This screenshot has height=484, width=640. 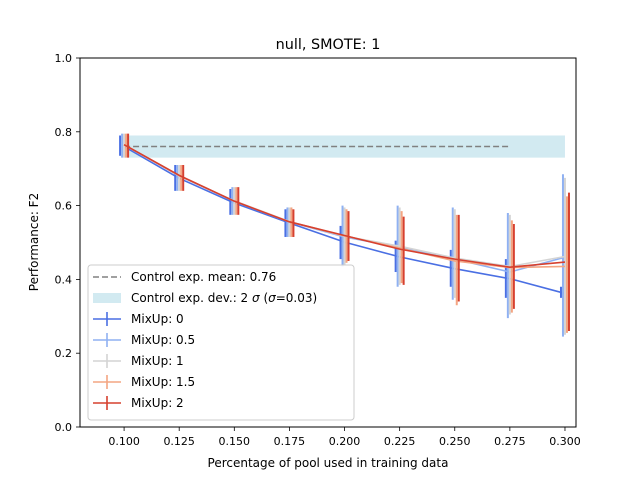 I want to click on x-tick-label: 0.125, so click(x=179, y=441).